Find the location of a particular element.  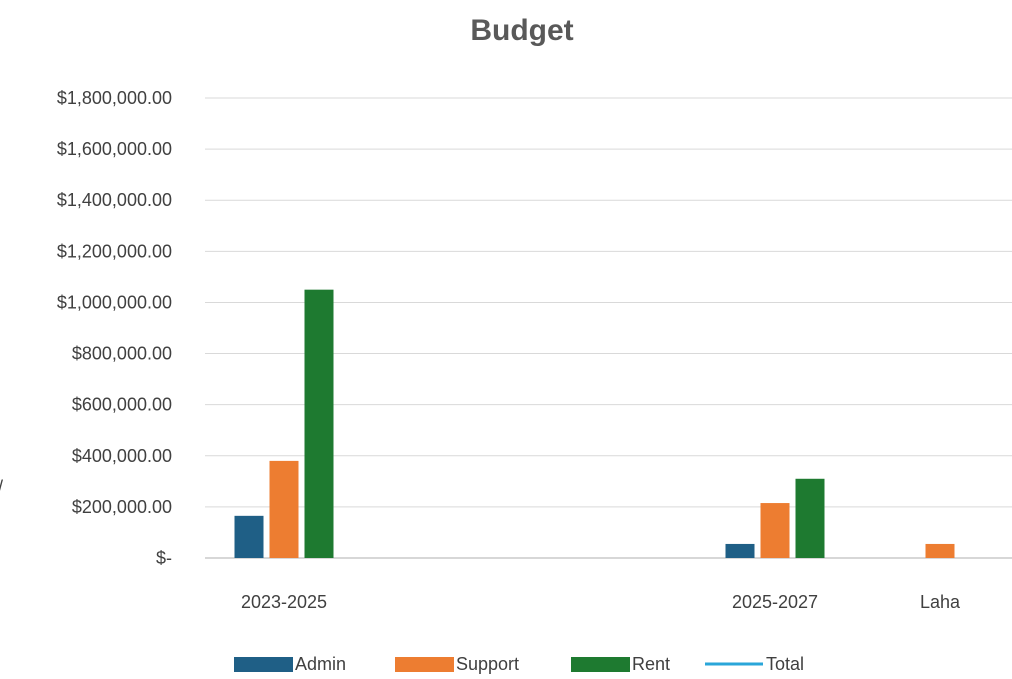

y-tick-label: $800,000.00 is located at coordinates (122, 354).